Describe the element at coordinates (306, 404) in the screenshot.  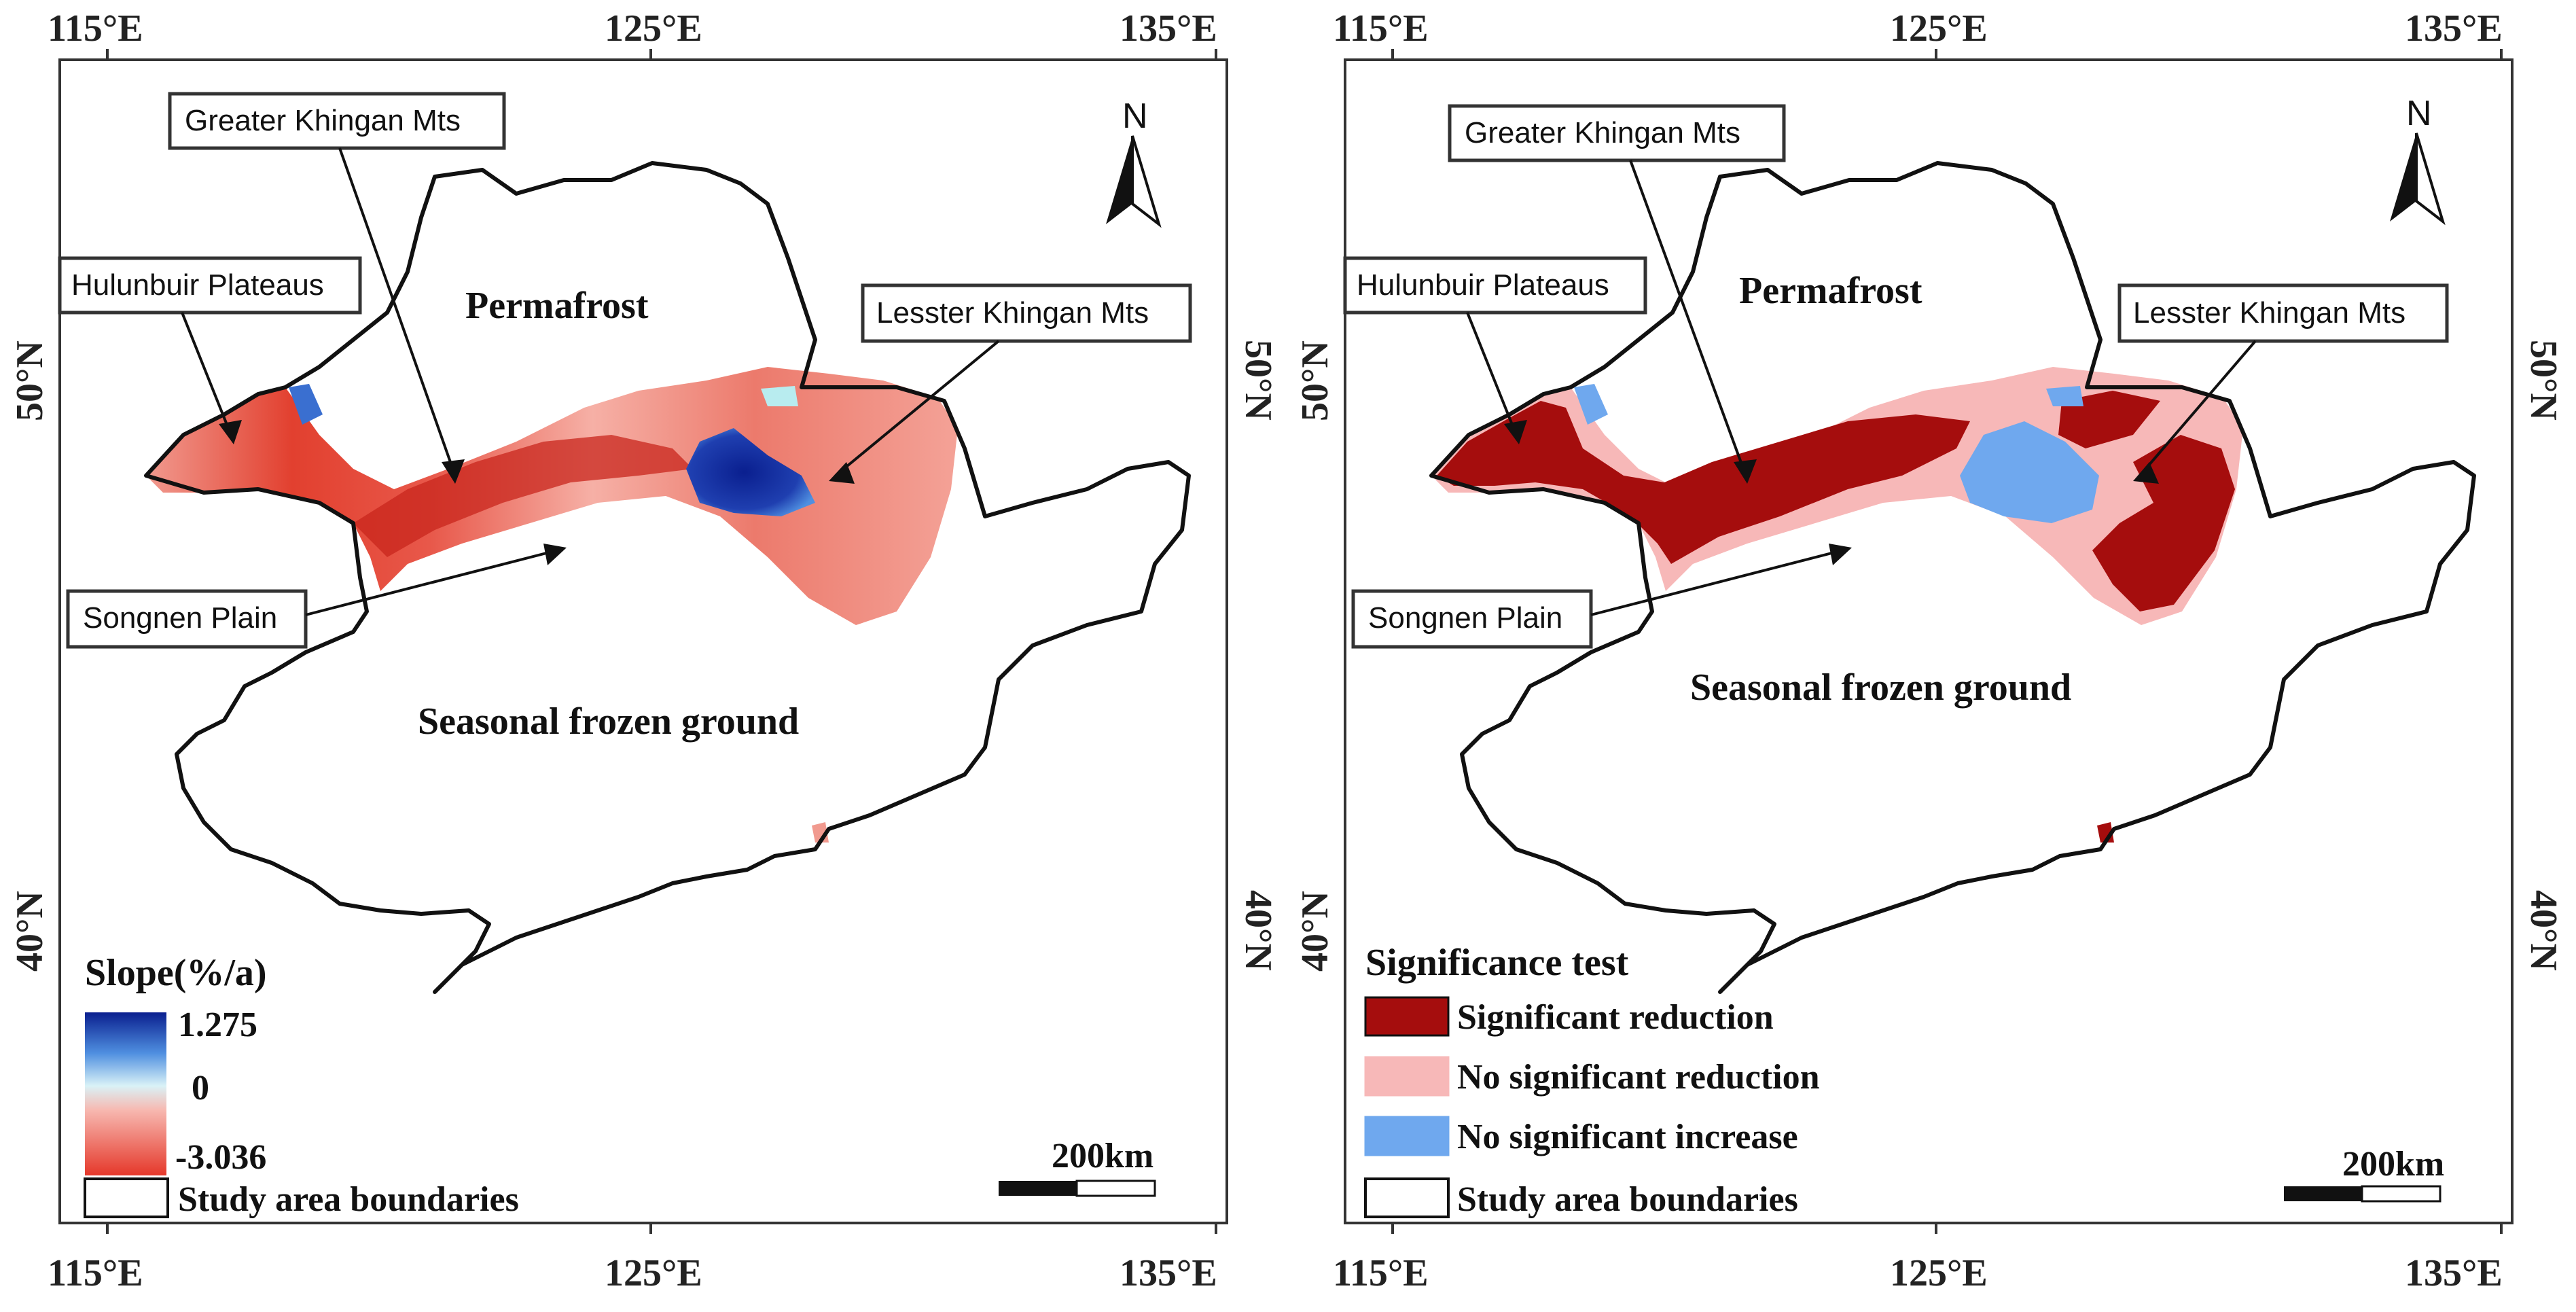
I see `slope-increase-small` at that location.